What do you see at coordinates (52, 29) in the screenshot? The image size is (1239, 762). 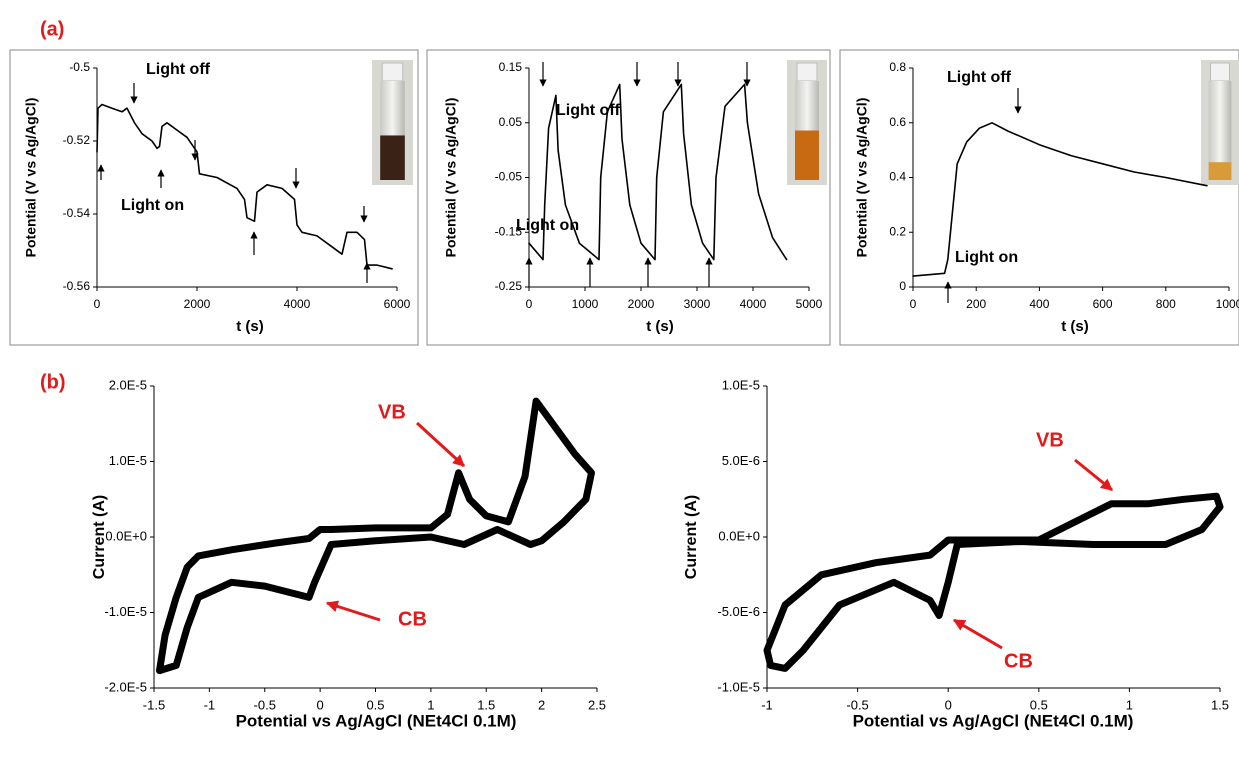 I see `panel-label: (a)` at bounding box center [52, 29].